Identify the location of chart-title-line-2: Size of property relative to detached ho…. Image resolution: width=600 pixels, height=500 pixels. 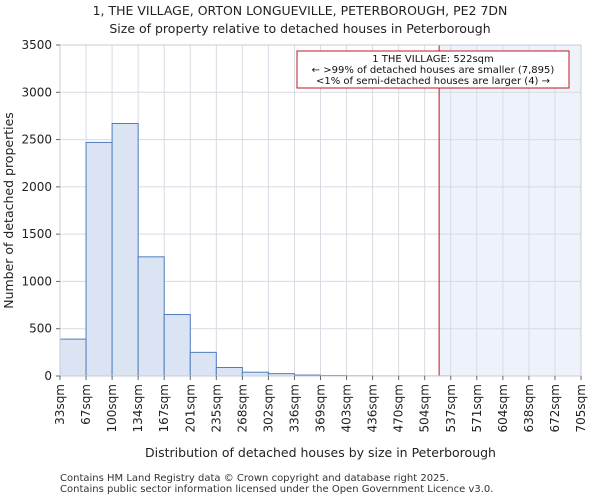
(300, 28).